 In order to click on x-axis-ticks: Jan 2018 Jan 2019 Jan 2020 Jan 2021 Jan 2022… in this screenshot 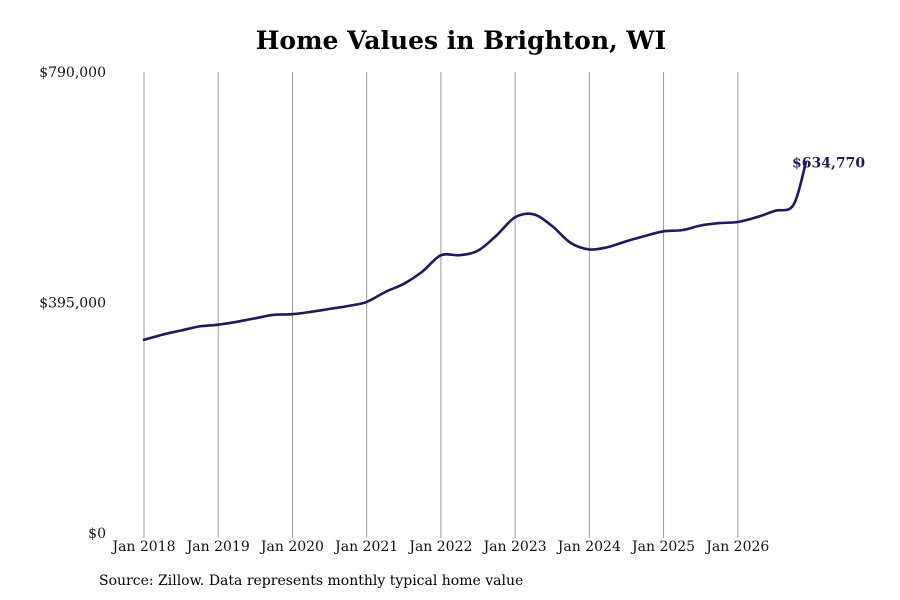, I will do `click(439, 547)`.